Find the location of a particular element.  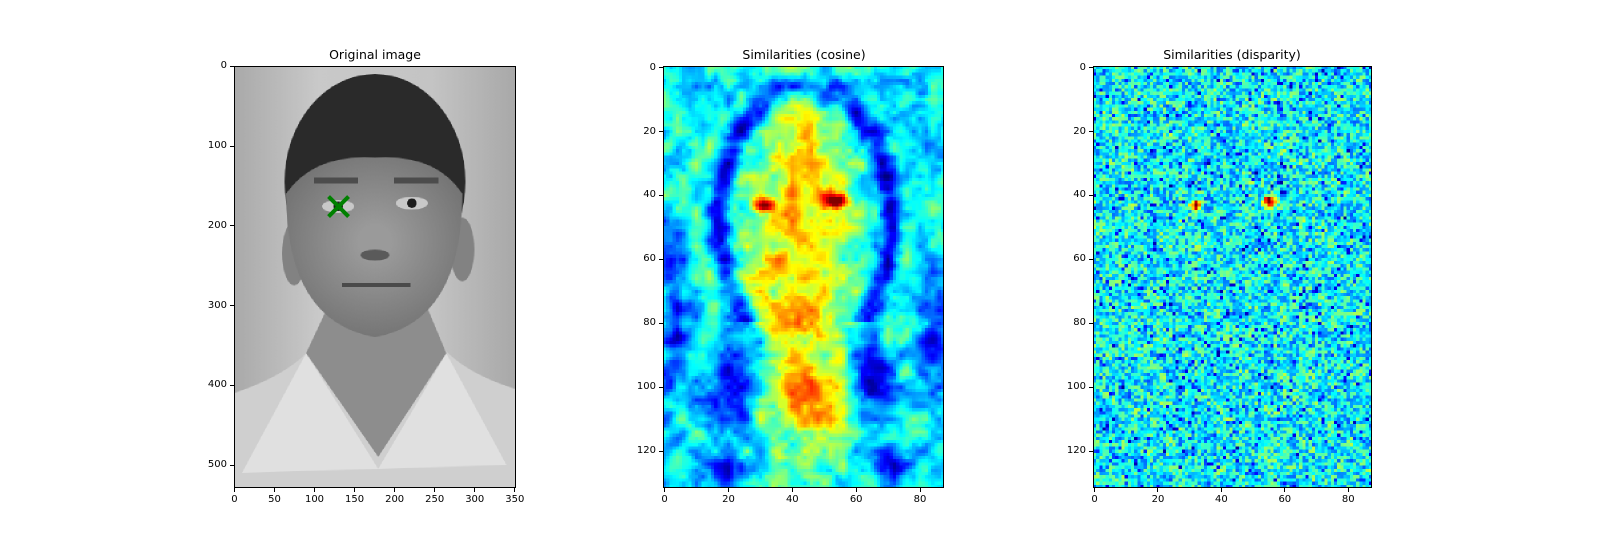

y-tick-label: 200 is located at coordinates (217, 225).